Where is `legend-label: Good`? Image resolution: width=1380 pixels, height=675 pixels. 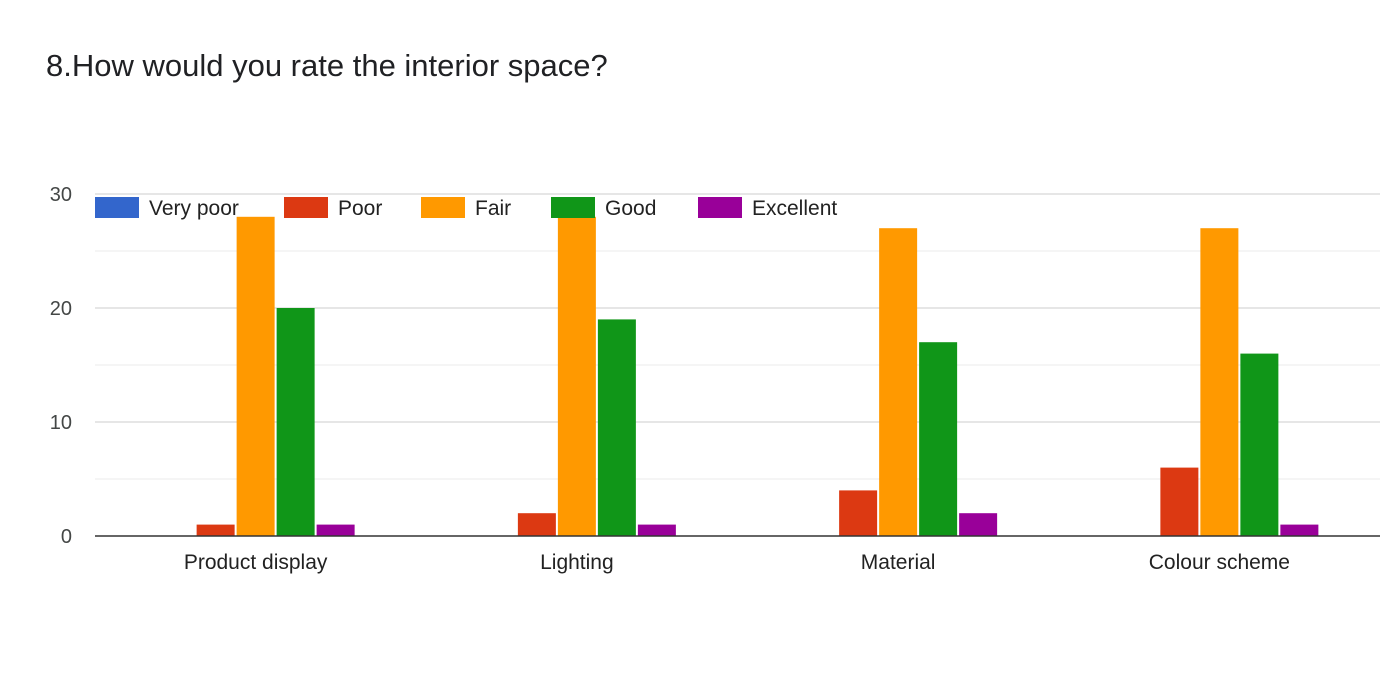 legend-label: Good is located at coordinates (630, 208).